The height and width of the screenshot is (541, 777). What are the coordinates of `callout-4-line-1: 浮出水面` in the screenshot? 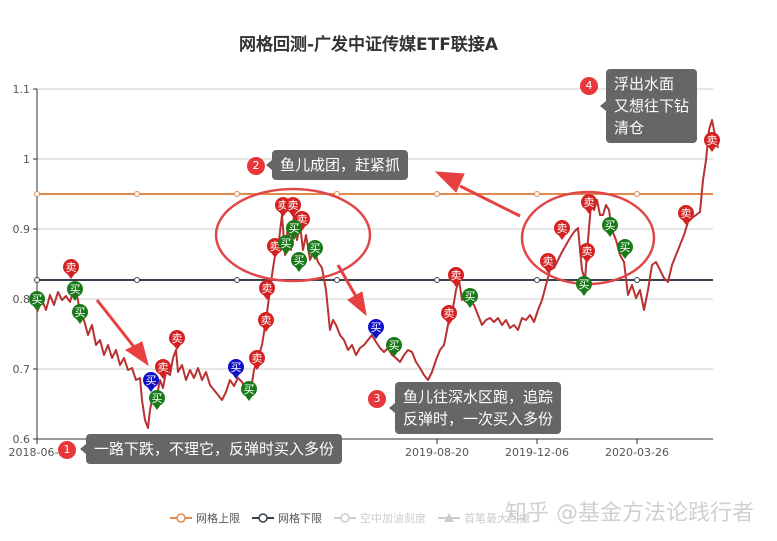 It's located at (644, 84).